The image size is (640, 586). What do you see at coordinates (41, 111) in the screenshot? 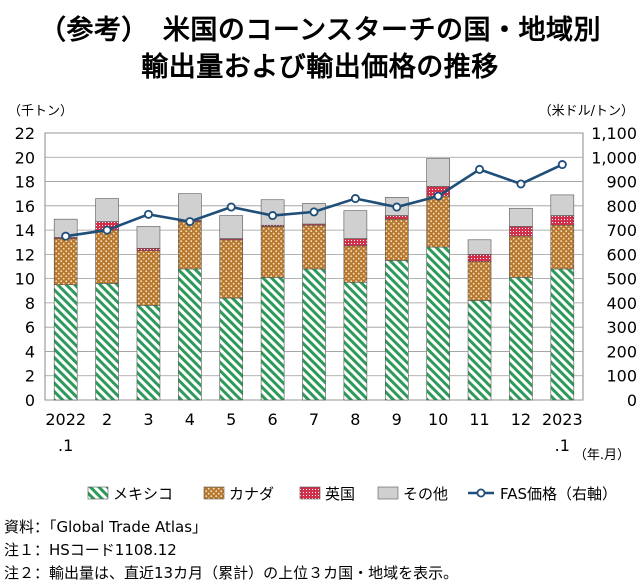
I see `left-axis-unit: （千トン）` at bounding box center [41, 111].